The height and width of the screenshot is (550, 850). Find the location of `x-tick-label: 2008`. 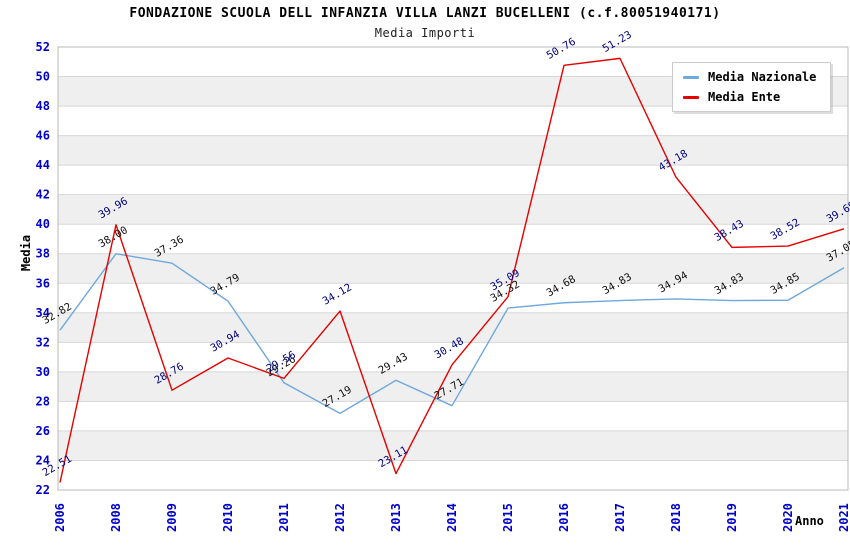

x-tick-label: 2008 is located at coordinates (116, 517).